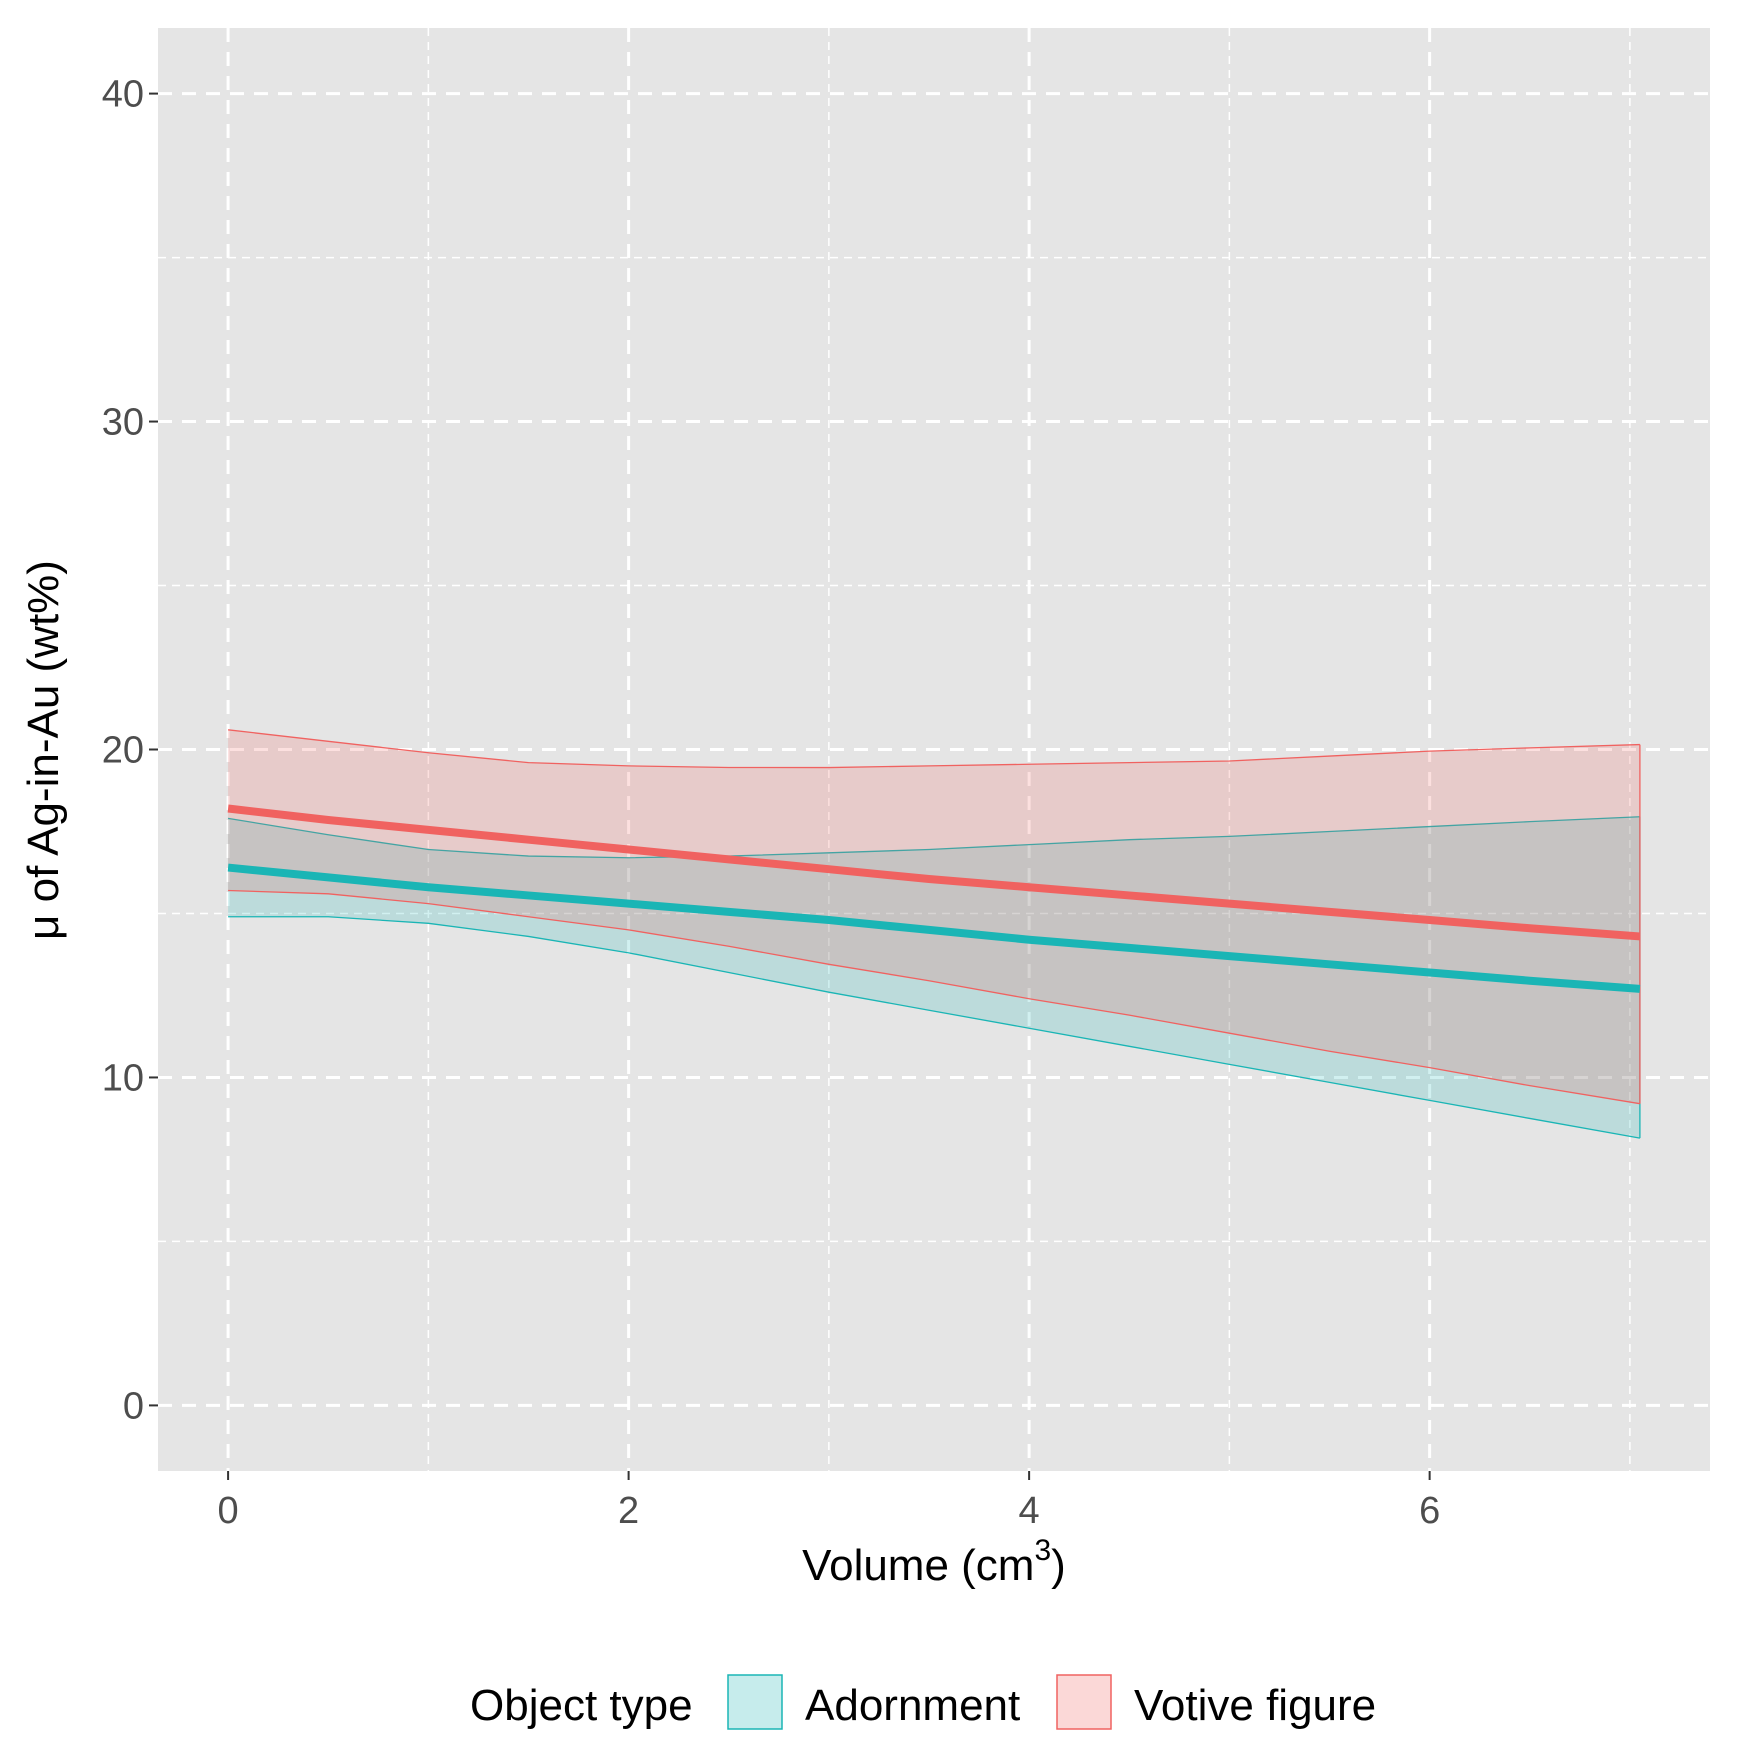  I want to click on adornment-fit-line, so click(934, 928).